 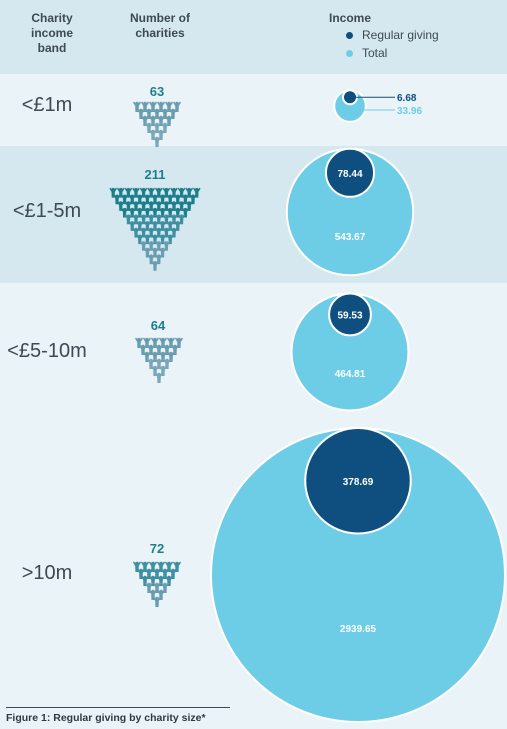 I want to click on caption-rule, so click(x=118, y=707).